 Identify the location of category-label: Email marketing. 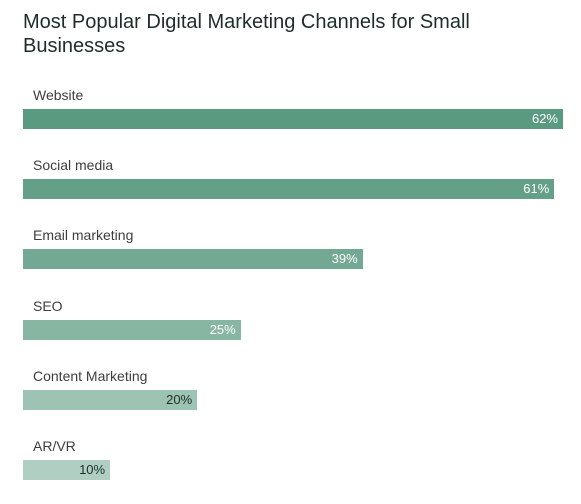
(83, 235).